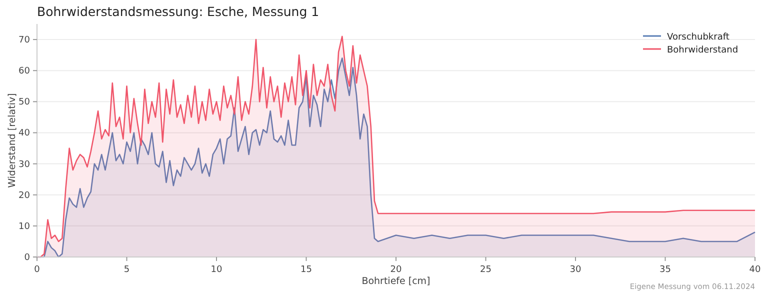 The height and width of the screenshot is (292, 768). I want to click on y-tick-label: 70, so click(24, 41).